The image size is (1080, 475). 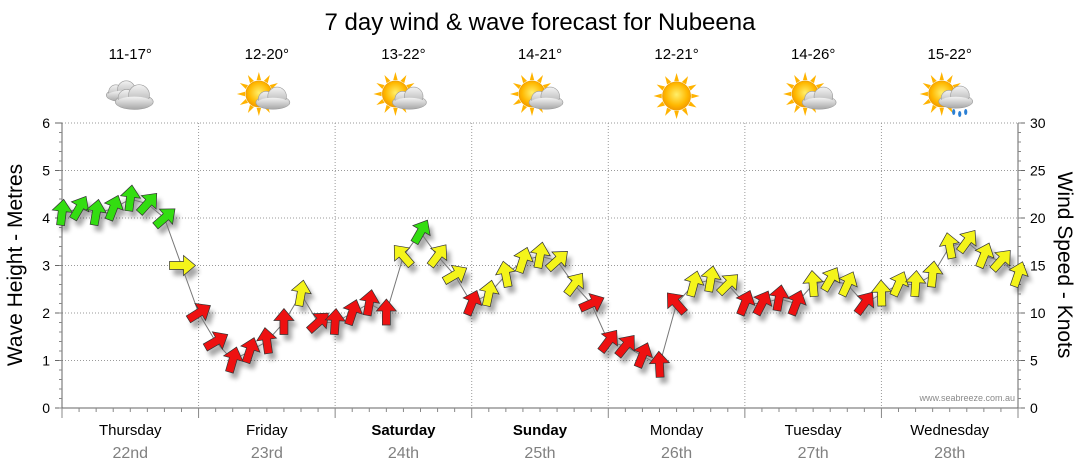 I want to click on temperature-range: 12-20°, so click(x=267, y=54).